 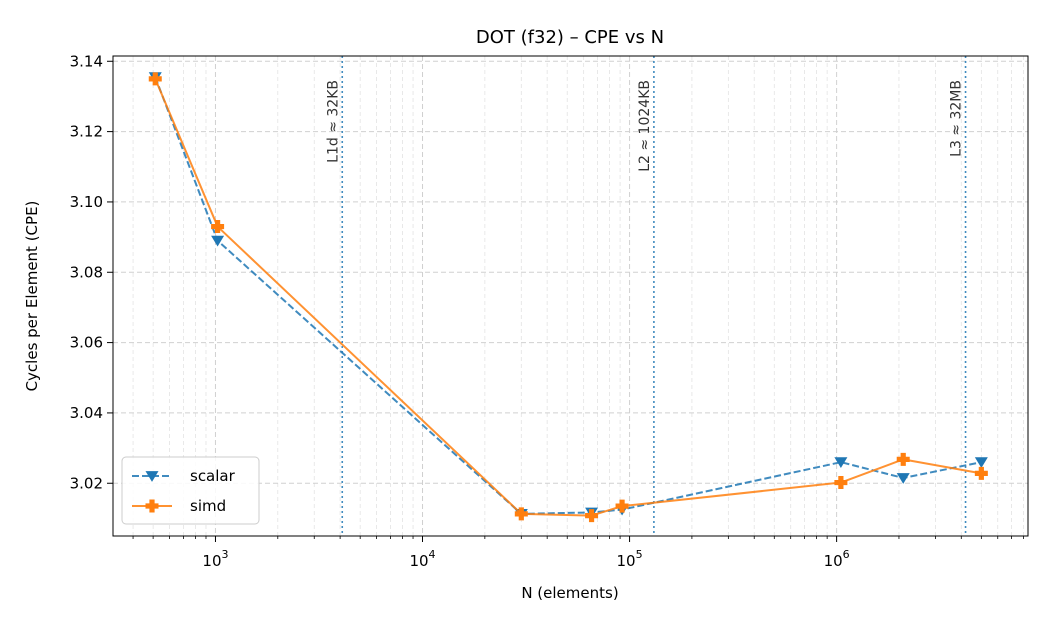 I want to click on legend-label-simd: simd, so click(x=208, y=506).